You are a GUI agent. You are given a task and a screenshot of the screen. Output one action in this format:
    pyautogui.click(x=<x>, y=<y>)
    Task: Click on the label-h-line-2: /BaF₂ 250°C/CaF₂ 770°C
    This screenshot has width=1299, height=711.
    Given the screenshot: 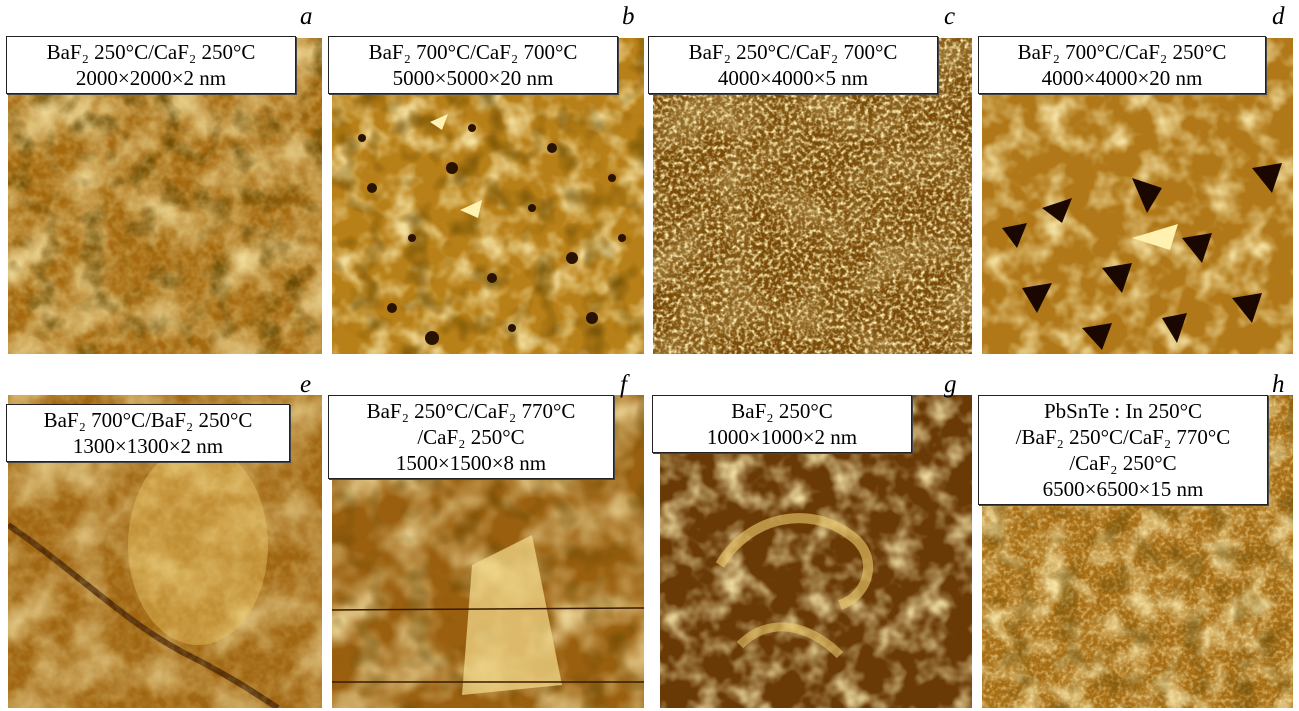 What is the action you would take?
    pyautogui.click(x=1123, y=437)
    